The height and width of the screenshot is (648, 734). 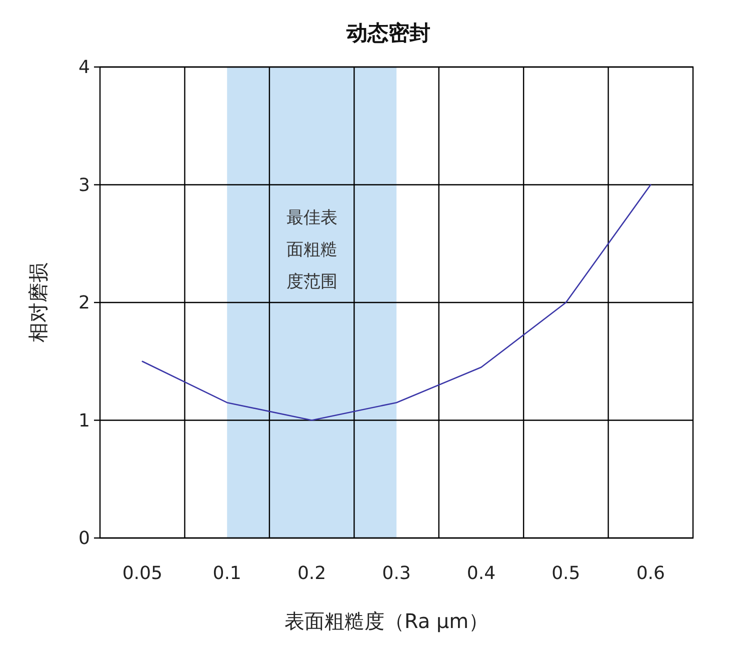 What do you see at coordinates (84, 421) in the screenshot?
I see `y-tick-label: 1` at bounding box center [84, 421].